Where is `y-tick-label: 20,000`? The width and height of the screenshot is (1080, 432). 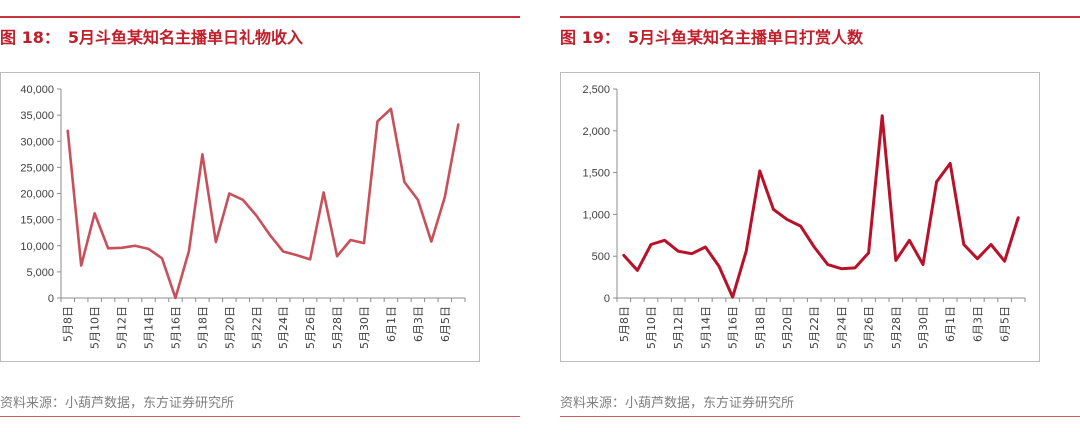 y-tick-label: 20,000 is located at coordinates (37, 195).